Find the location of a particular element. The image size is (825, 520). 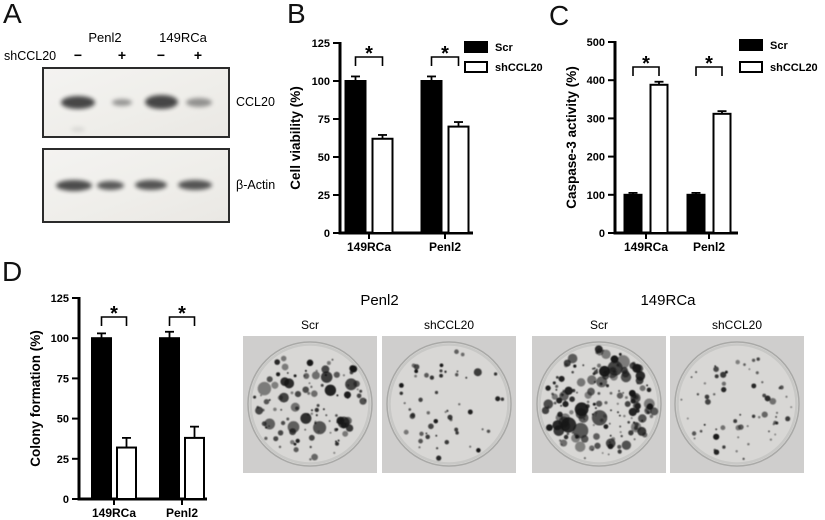

blot-membrane-actin is located at coordinates (136, 185).